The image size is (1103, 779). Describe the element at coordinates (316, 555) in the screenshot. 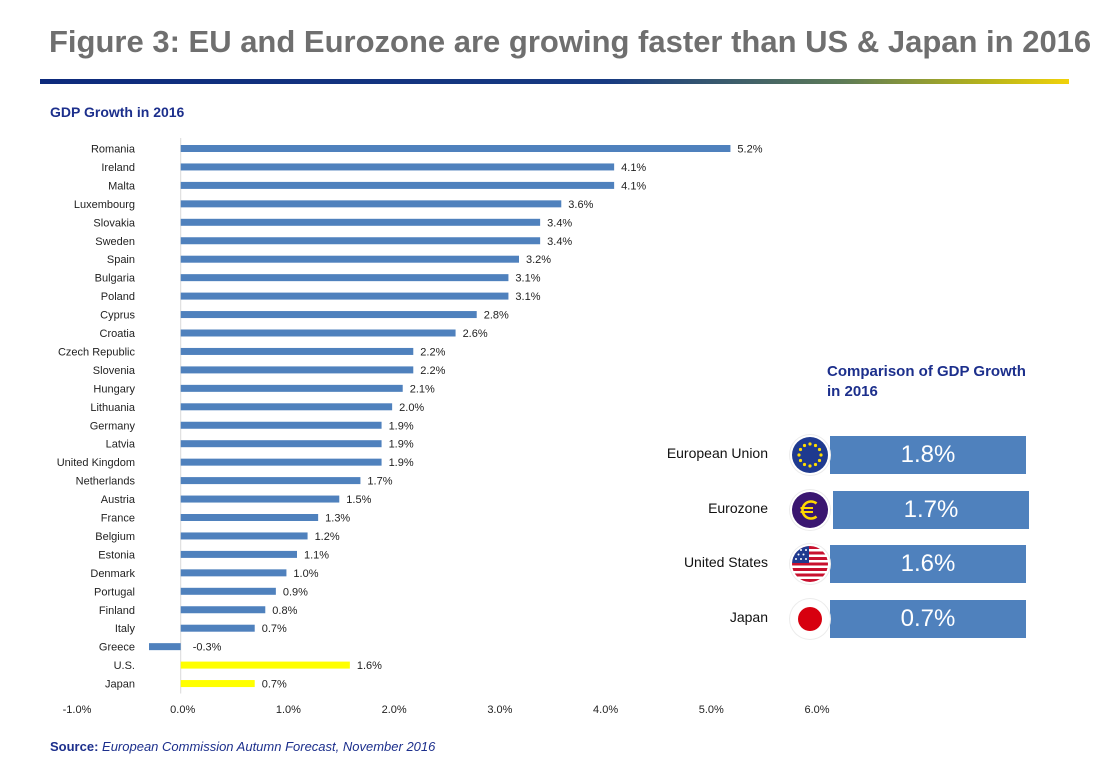

I see `value-label: 1.1%` at that location.